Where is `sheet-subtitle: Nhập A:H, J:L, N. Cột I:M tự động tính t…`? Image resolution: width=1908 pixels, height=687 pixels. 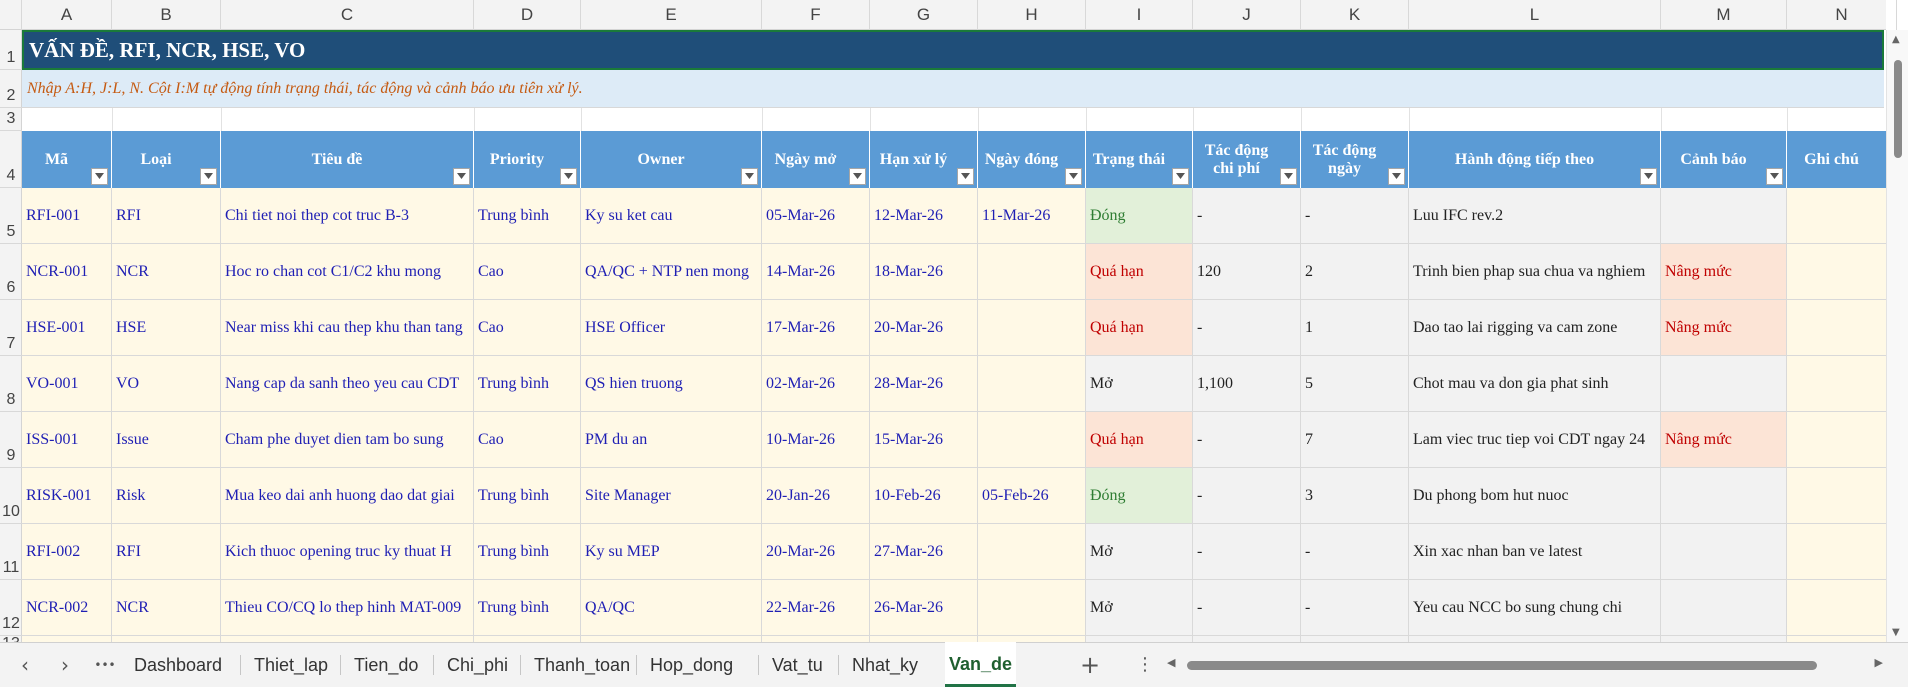 sheet-subtitle: Nhập A:H, J:L, N. Cột I:M tự động tính t… is located at coordinates (953, 89).